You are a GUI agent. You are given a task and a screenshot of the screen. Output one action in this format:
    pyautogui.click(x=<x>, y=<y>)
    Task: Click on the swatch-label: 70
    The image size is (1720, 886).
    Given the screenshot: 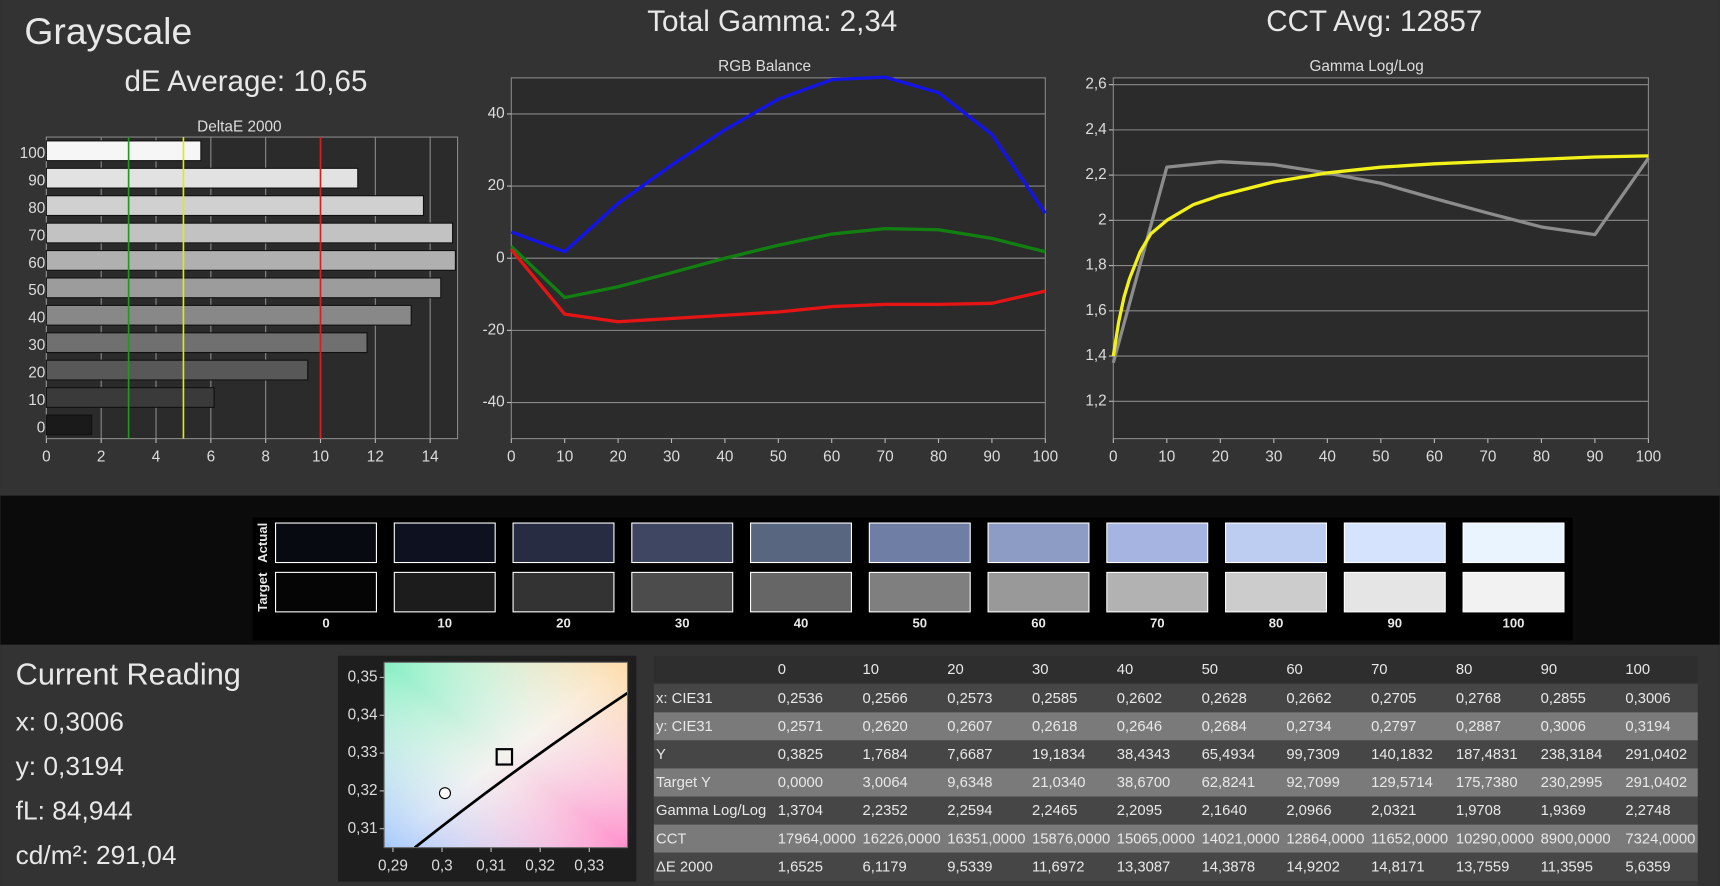 What is the action you would take?
    pyautogui.click(x=1157, y=622)
    